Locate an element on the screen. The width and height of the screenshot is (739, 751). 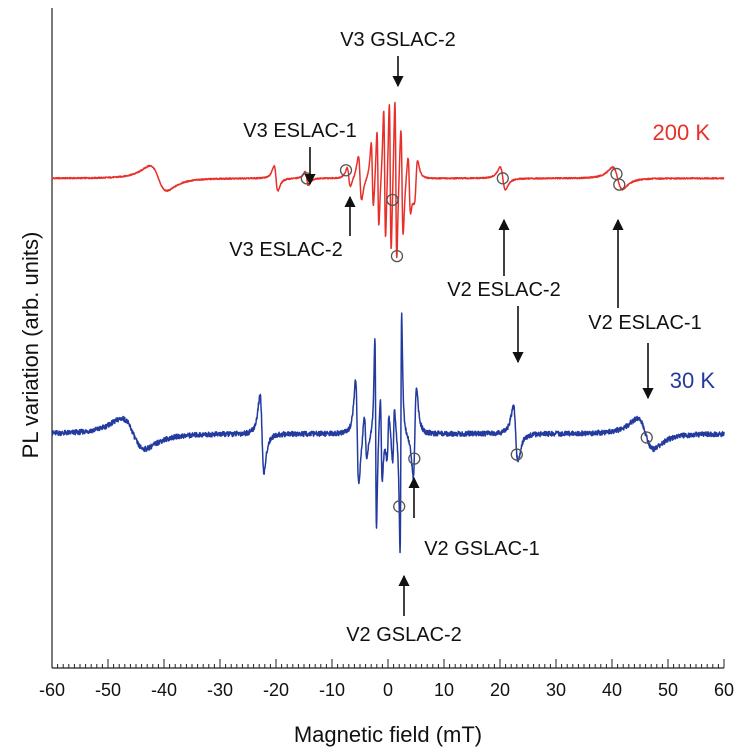
x-tick-label: 60 is located at coordinates (724, 690).